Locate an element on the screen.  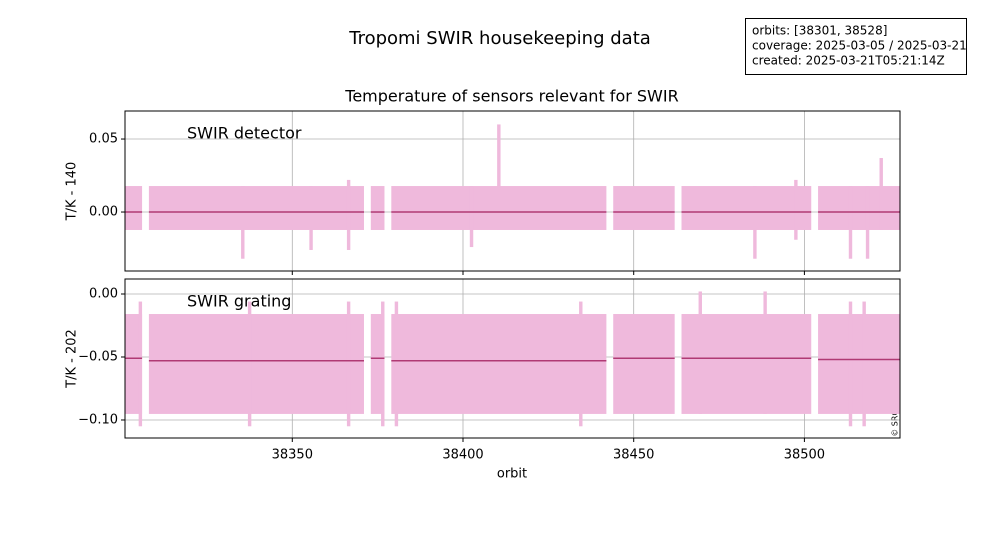
figure-title: Tropomi SWIR housekeeping data is located at coordinates (499, 38).